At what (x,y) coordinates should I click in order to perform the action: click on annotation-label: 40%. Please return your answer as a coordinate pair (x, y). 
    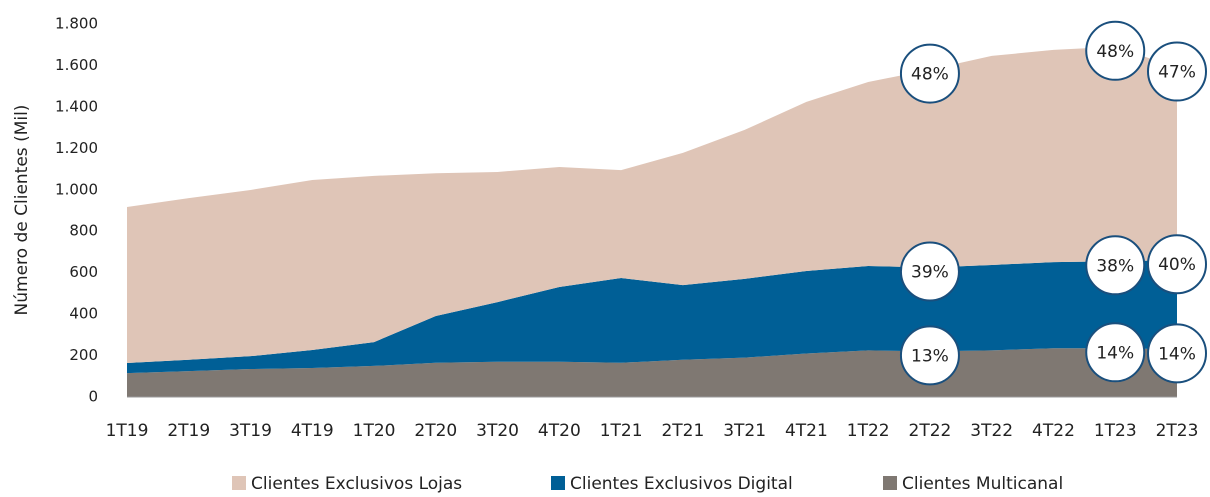
    Looking at the image, I should click on (1177, 265).